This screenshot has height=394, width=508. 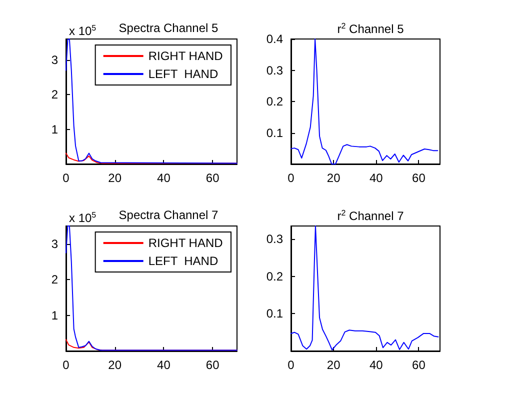 I want to click on y-tick-label: 0.4, so click(x=275, y=39).